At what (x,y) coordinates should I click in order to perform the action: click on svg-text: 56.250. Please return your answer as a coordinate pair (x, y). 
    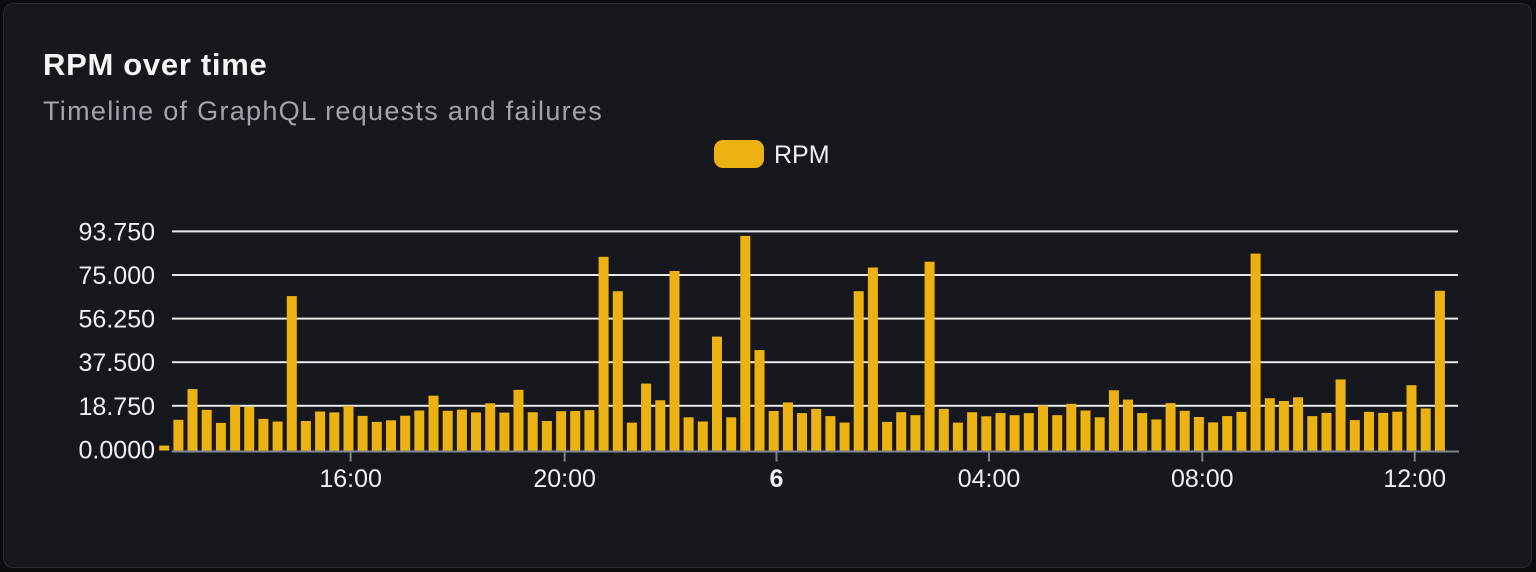
    Looking at the image, I should click on (117, 320).